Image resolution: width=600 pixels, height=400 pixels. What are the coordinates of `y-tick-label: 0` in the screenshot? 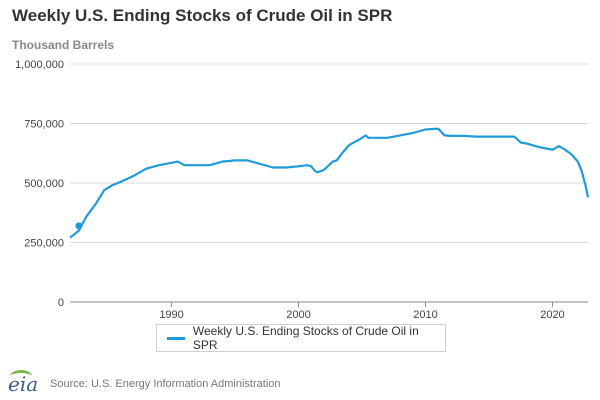 It's located at (61, 303).